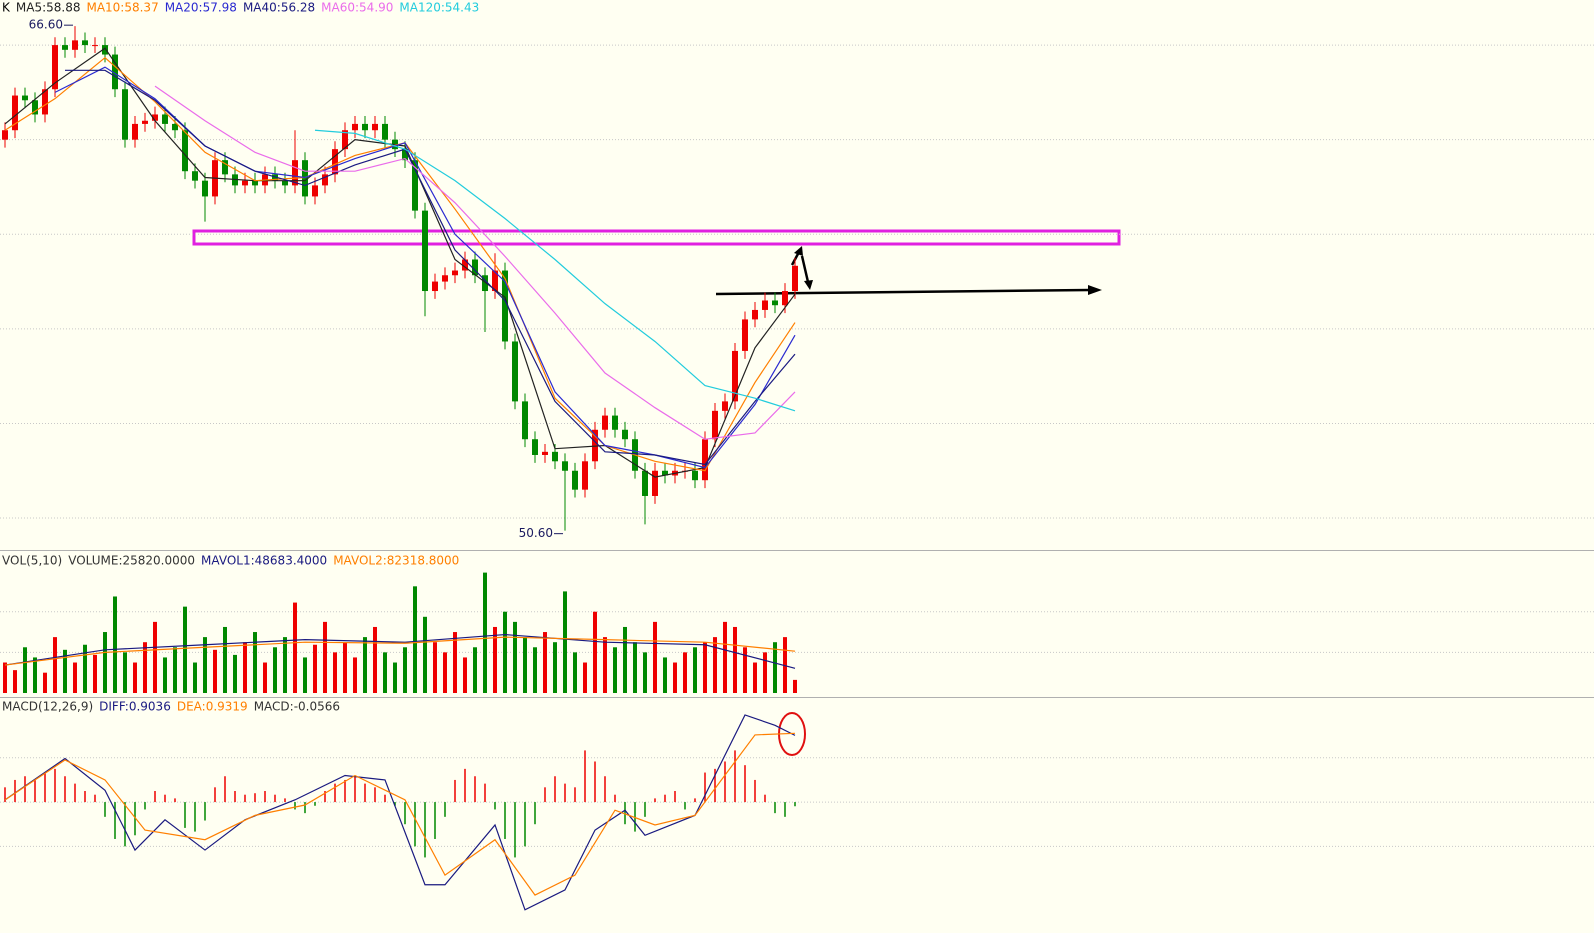 Image resolution: width=1594 pixels, height=933 pixels. I want to click on legend-label: MACD(12,26,9), so click(47, 707).